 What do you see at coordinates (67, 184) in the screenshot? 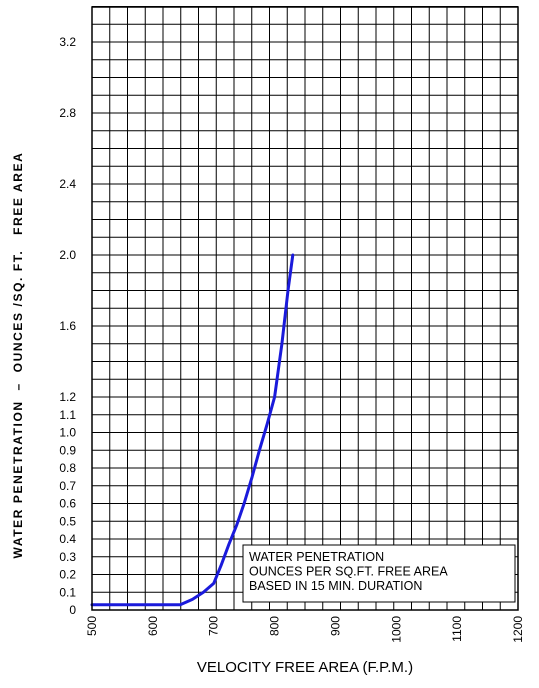
I see `y-tick-label: 2.4` at bounding box center [67, 184].